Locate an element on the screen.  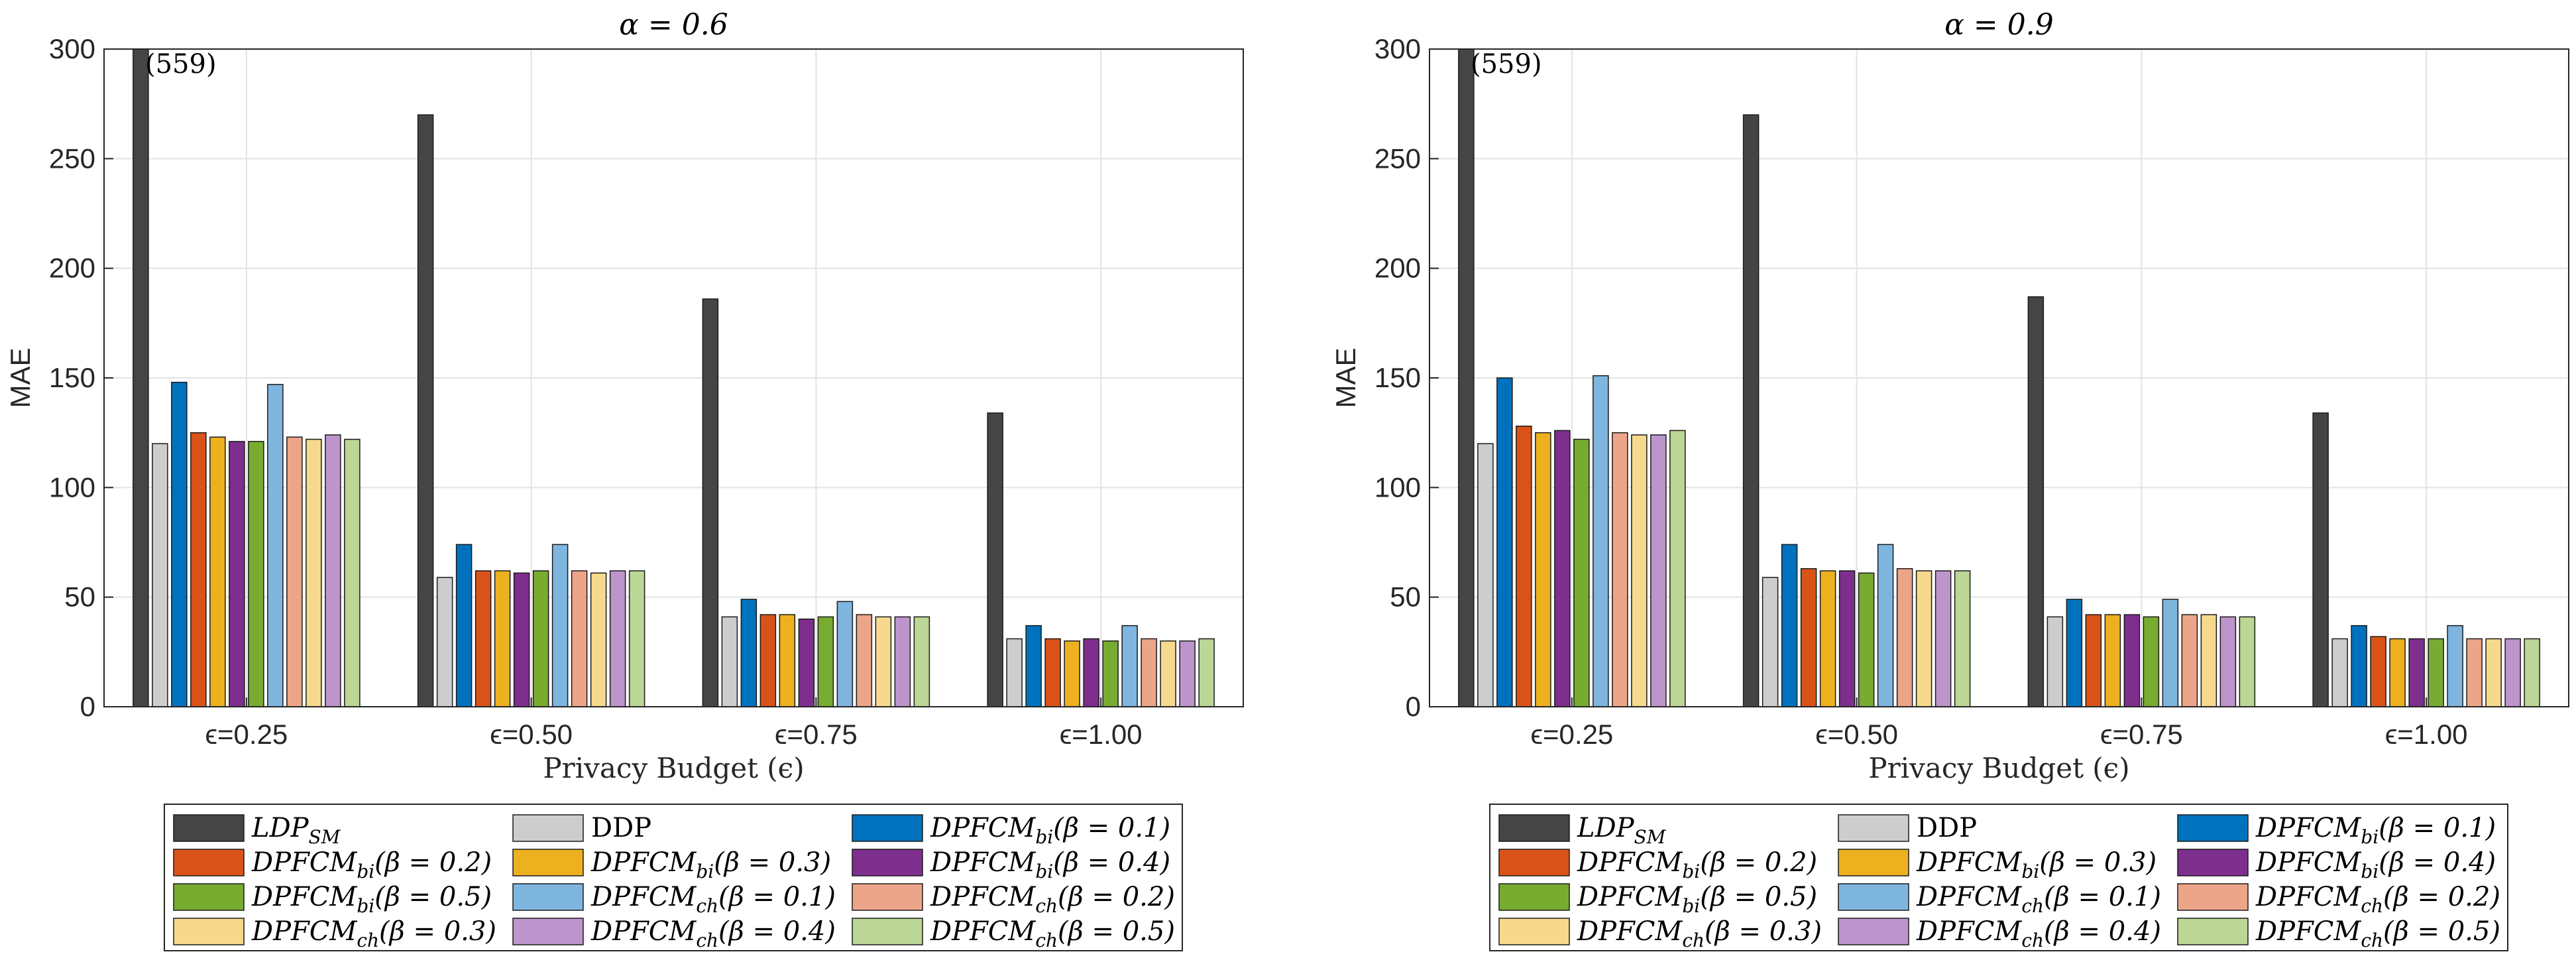
legend-box is located at coordinates (674, 877).